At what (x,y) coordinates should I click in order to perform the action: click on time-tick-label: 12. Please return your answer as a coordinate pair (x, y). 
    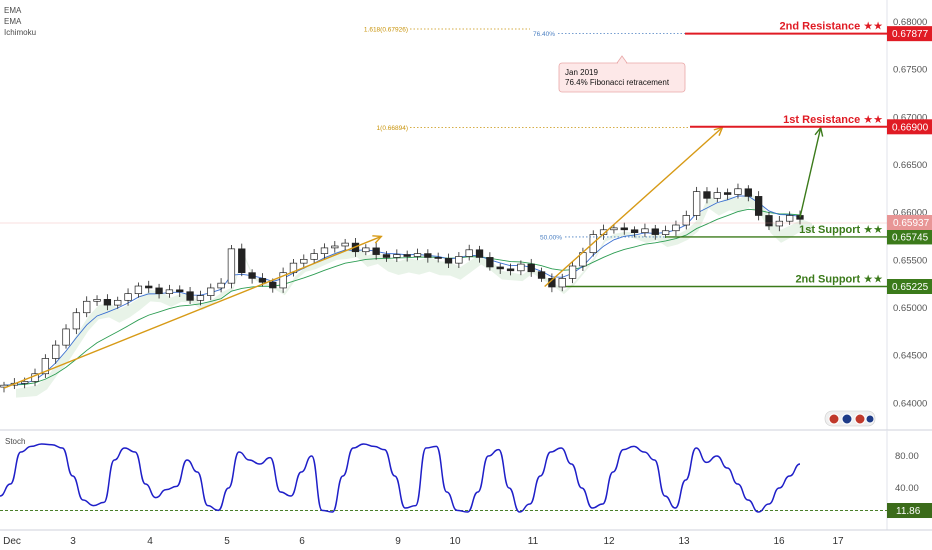
    Looking at the image, I should click on (609, 541).